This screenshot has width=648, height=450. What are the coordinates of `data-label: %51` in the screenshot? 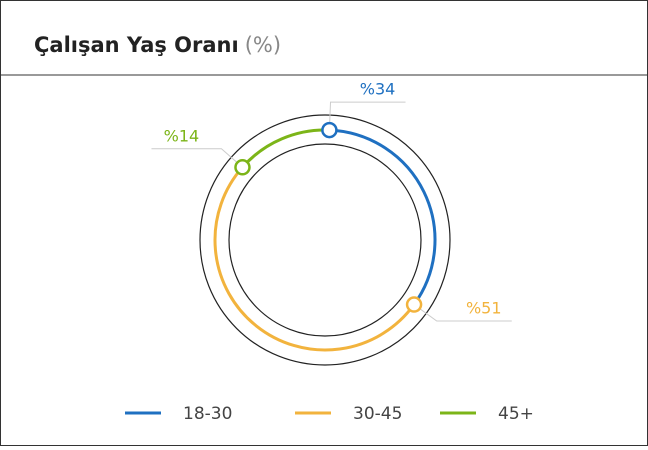 It's located at (484, 307).